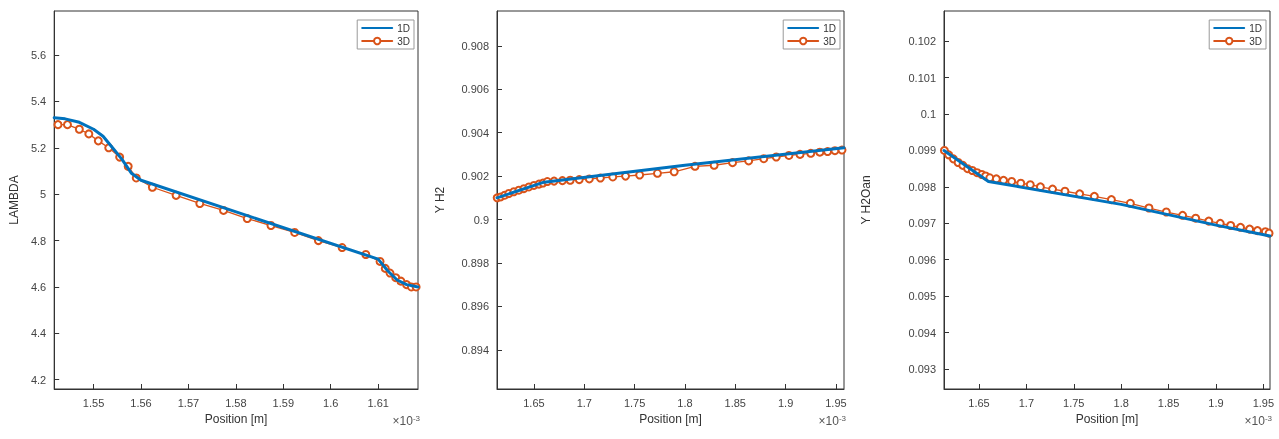  Describe the element at coordinates (475, 89) in the screenshot. I see `y-tick-label: 0.906` at that location.